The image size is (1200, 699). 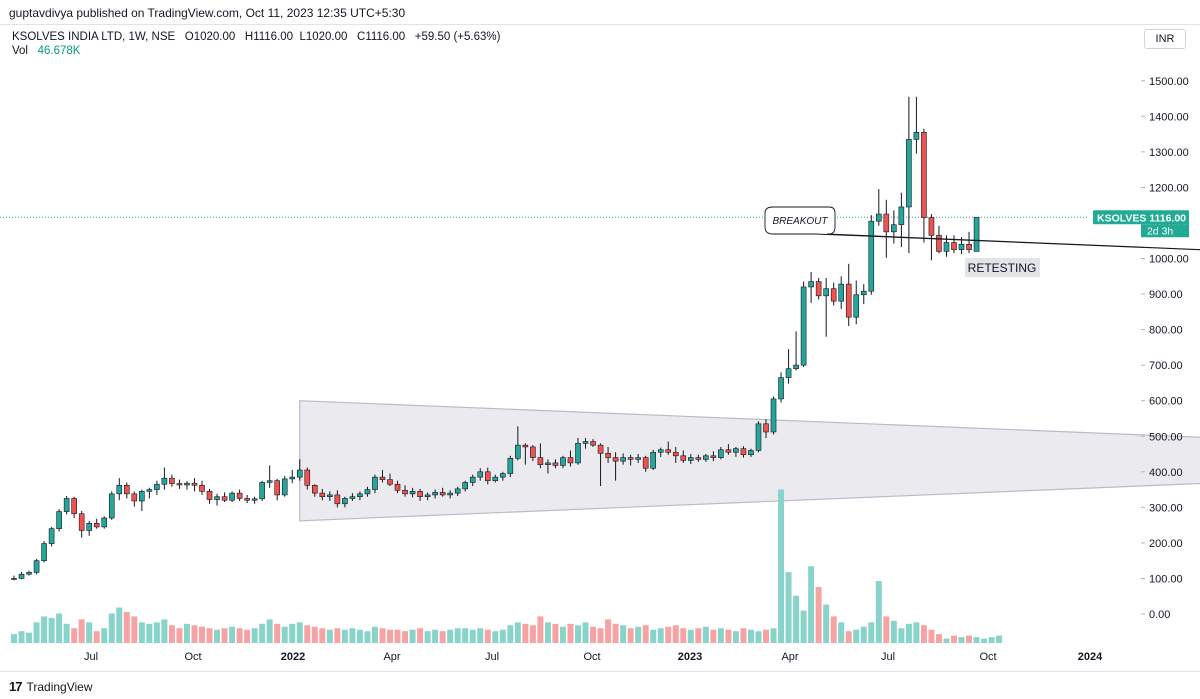 I want to click on ohlc-change: +59.50 (+5.63%), so click(x=457, y=37).